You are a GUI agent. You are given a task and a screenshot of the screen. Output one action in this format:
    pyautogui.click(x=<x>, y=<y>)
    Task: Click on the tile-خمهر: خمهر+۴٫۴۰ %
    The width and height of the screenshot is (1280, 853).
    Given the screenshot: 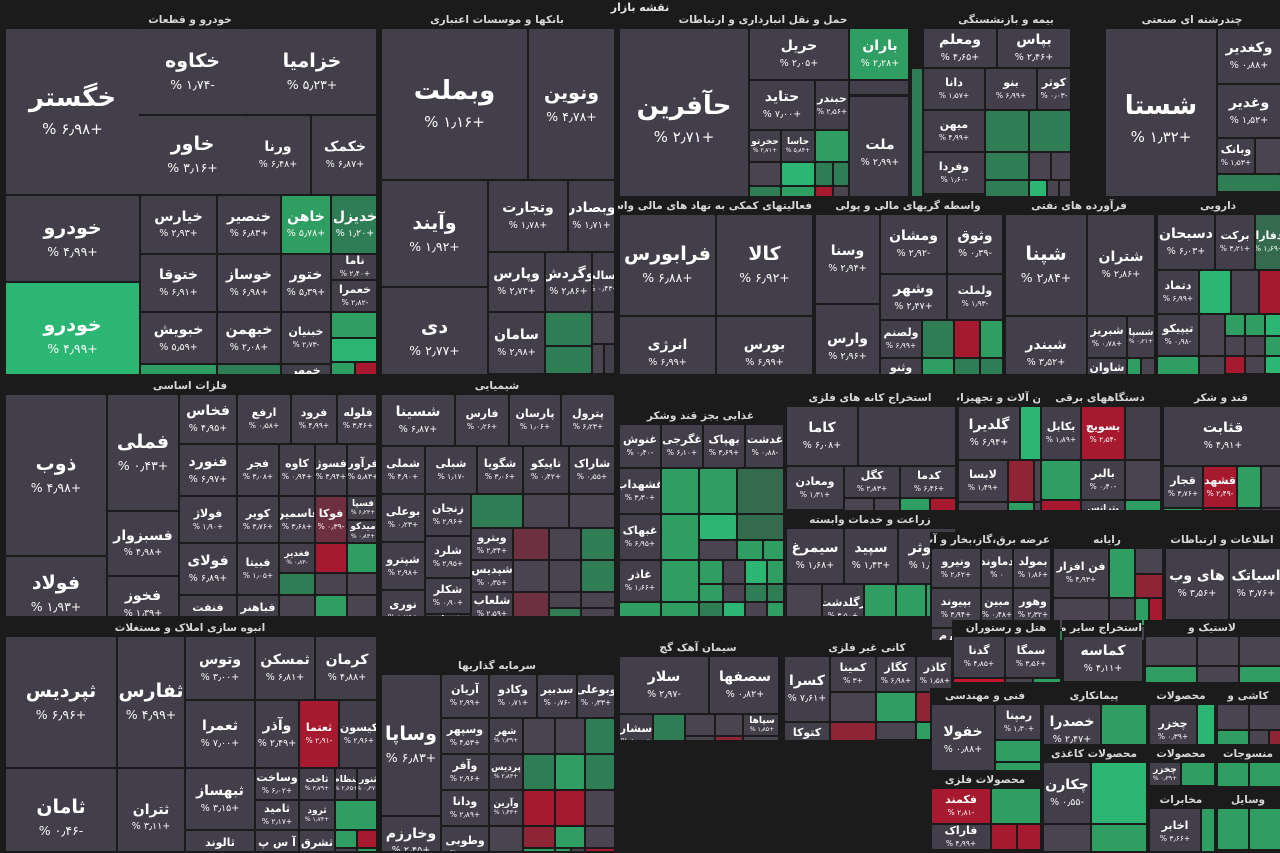 What is the action you would take?
    pyautogui.click(x=306, y=369)
    